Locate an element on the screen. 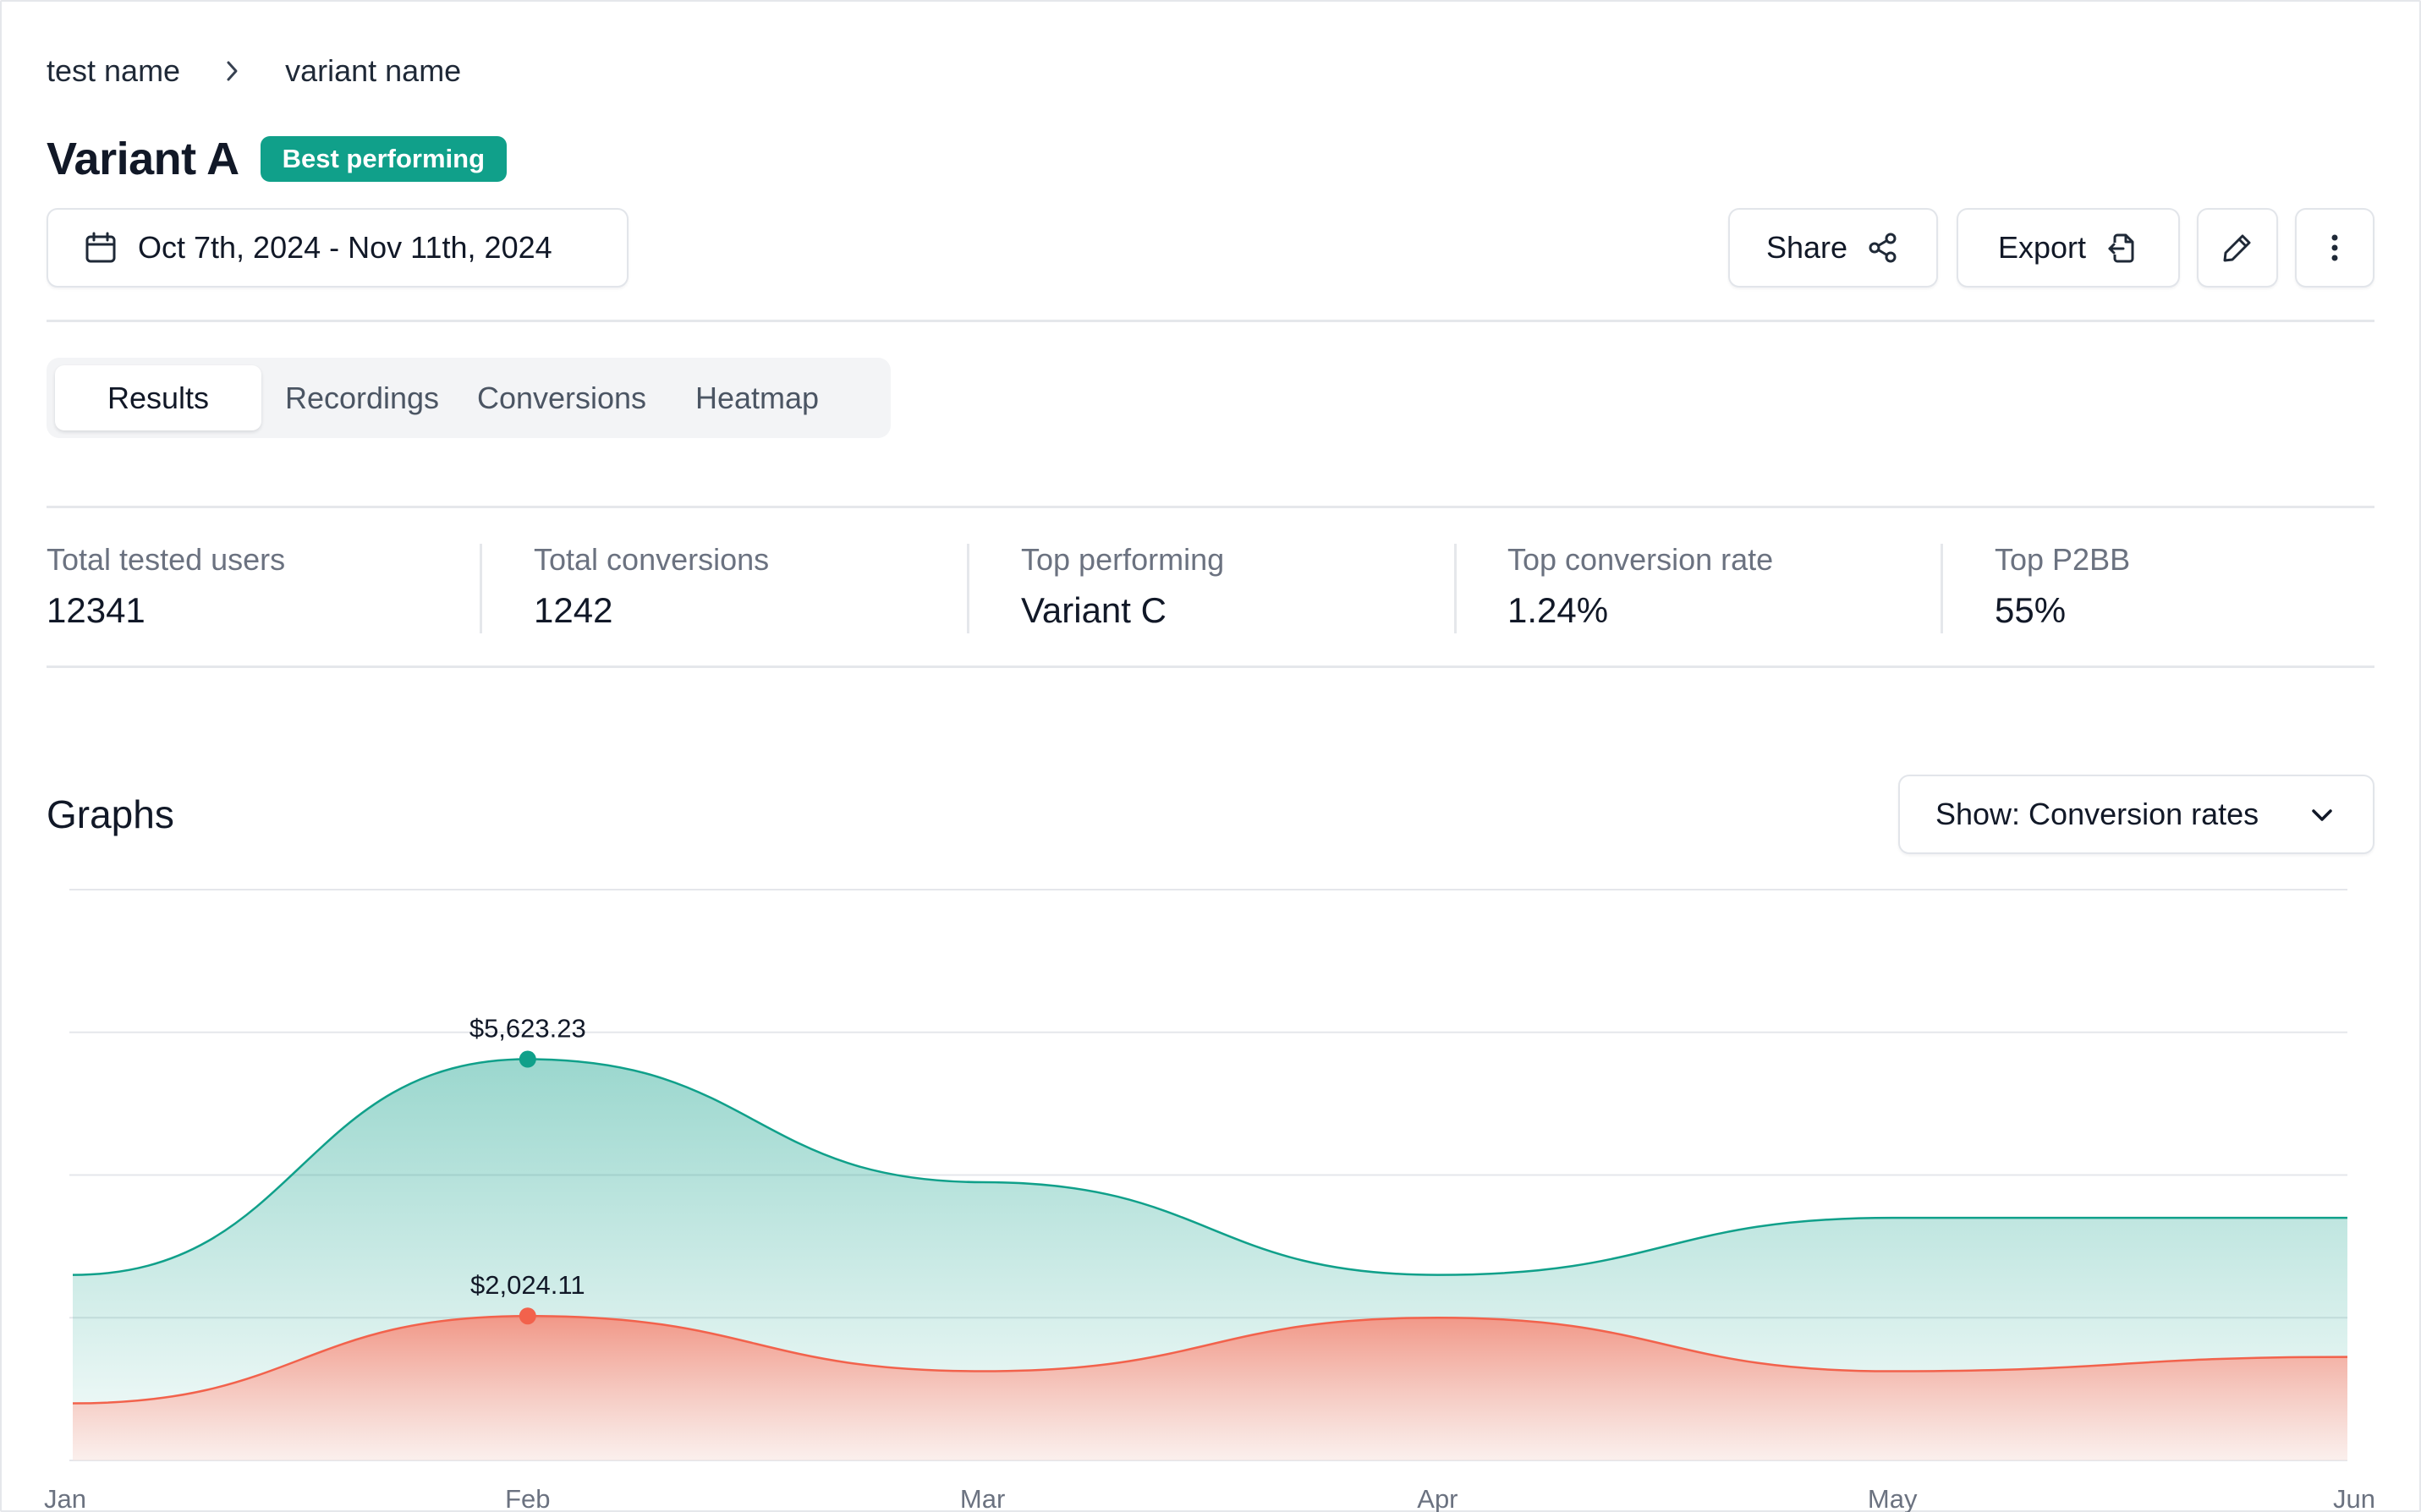 Image resolution: width=2421 pixels, height=1512 pixels. chevron-down-icon is located at coordinates (2322, 815).